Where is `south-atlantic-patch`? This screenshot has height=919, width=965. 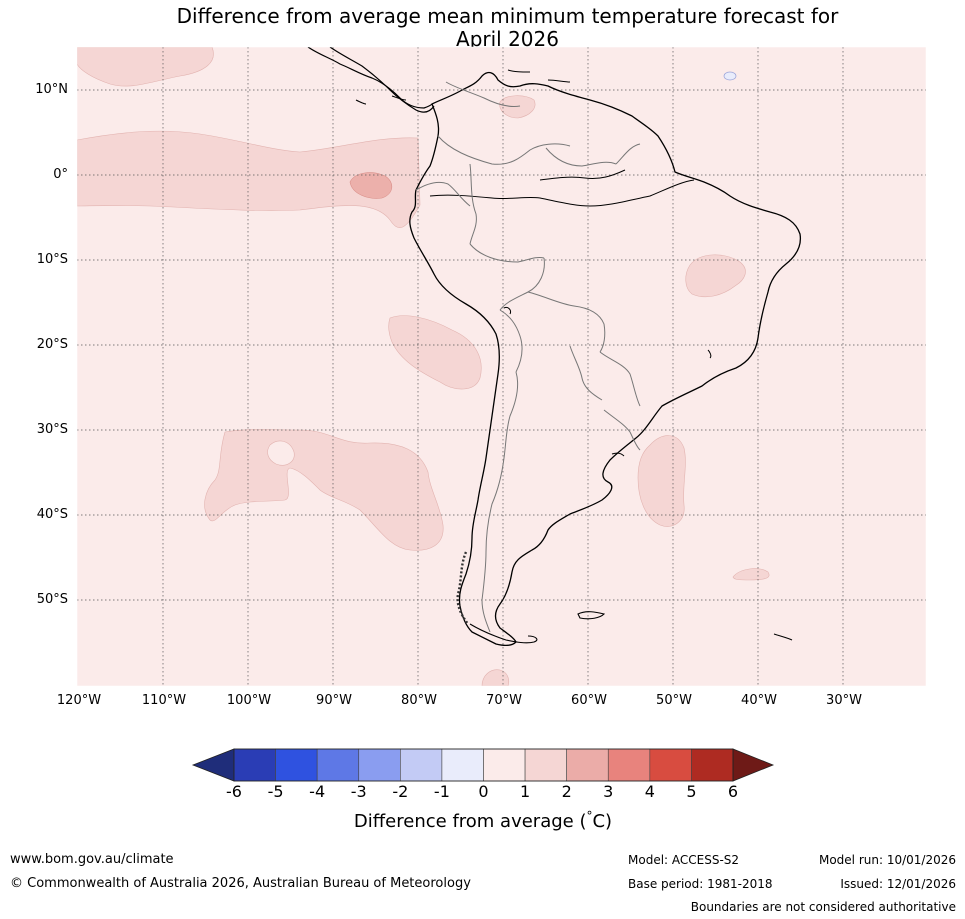 south-atlantic-patch is located at coordinates (751, 574).